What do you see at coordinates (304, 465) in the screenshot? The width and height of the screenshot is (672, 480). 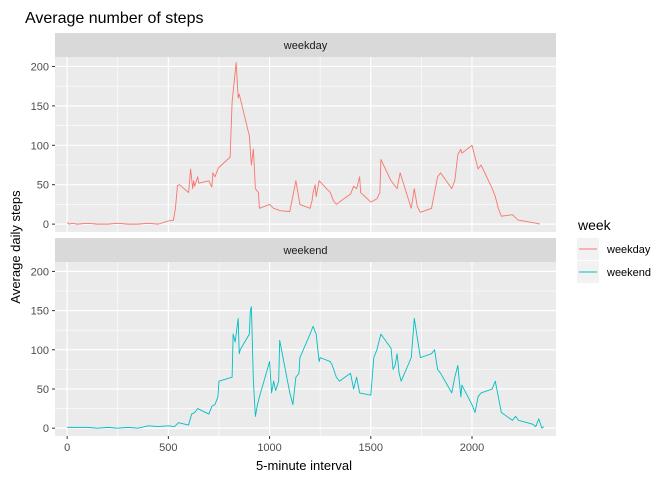 I see `x-axis-title: 5-minute interval` at bounding box center [304, 465].